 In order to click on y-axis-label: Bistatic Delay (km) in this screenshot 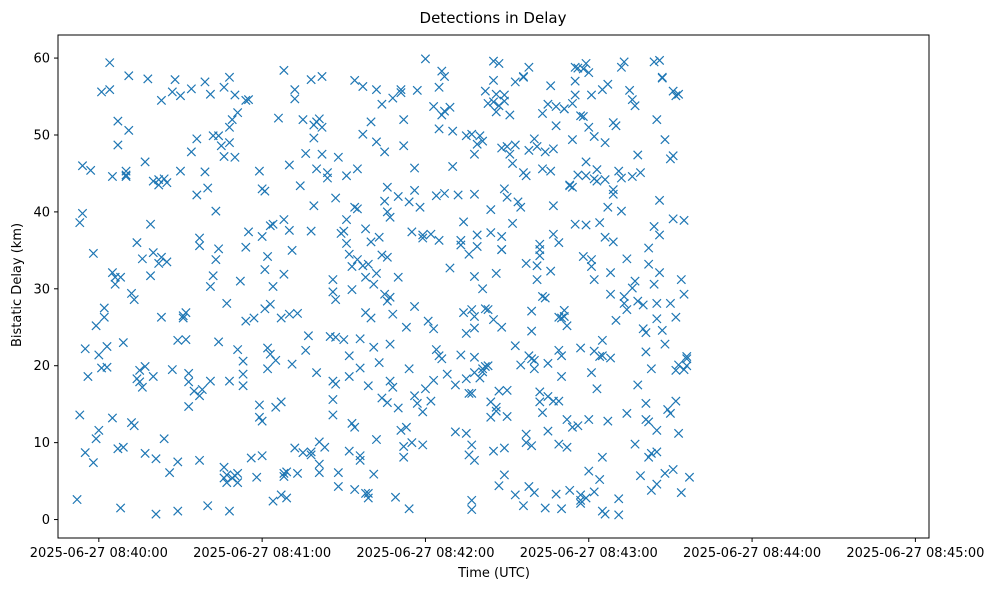, I will do `click(17, 285)`.